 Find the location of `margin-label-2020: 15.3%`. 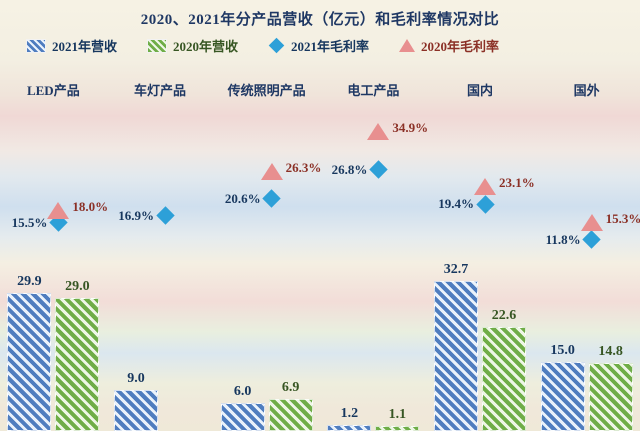

margin-label-2020: 15.3% is located at coordinates (622, 219).